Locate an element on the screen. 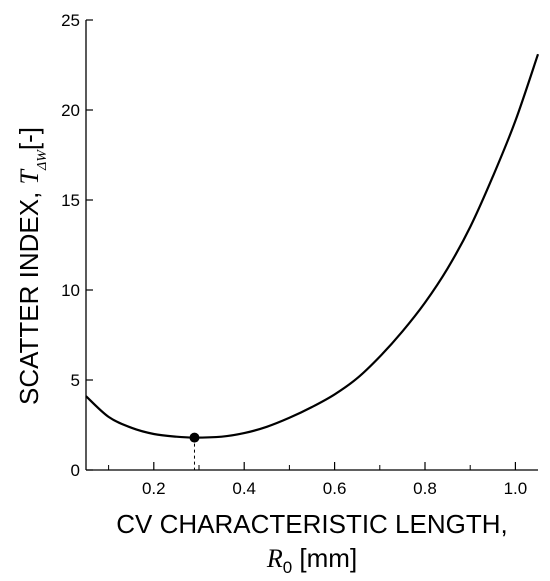 This screenshot has height=581, width=550. x-tick-label: 0.2 is located at coordinates (154, 488).